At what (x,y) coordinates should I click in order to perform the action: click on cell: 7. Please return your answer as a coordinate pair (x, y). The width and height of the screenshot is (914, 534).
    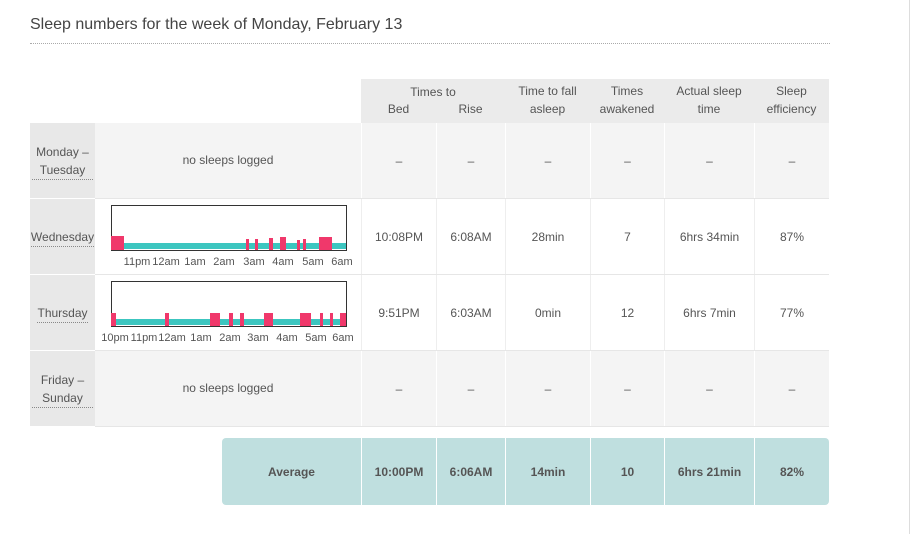
    Looking at the image, I should click on (627, 236).